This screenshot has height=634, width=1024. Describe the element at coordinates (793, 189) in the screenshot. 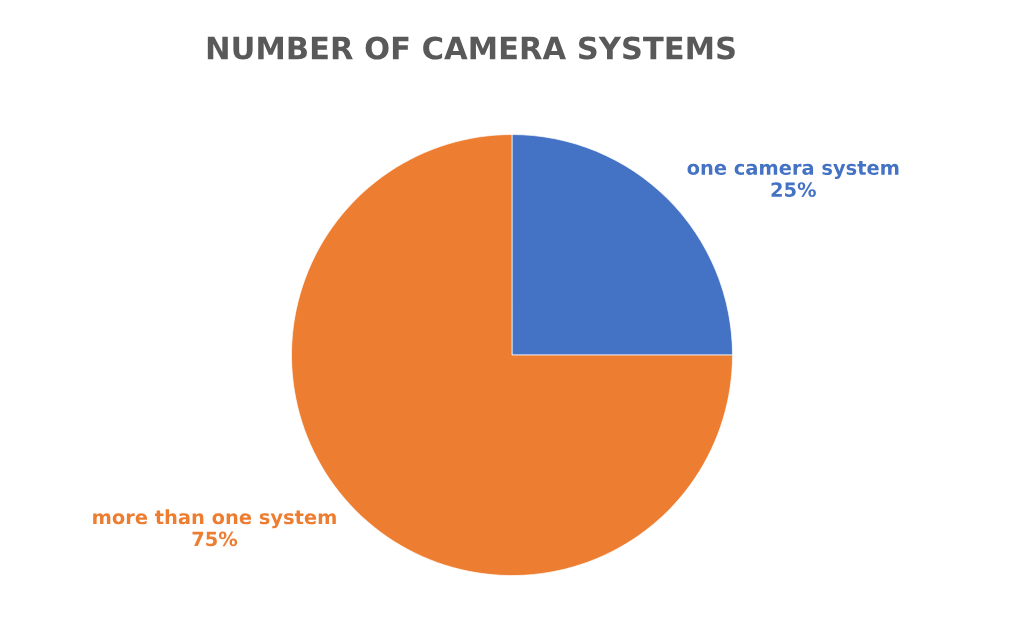

I see `data-label: 25%` at that location.